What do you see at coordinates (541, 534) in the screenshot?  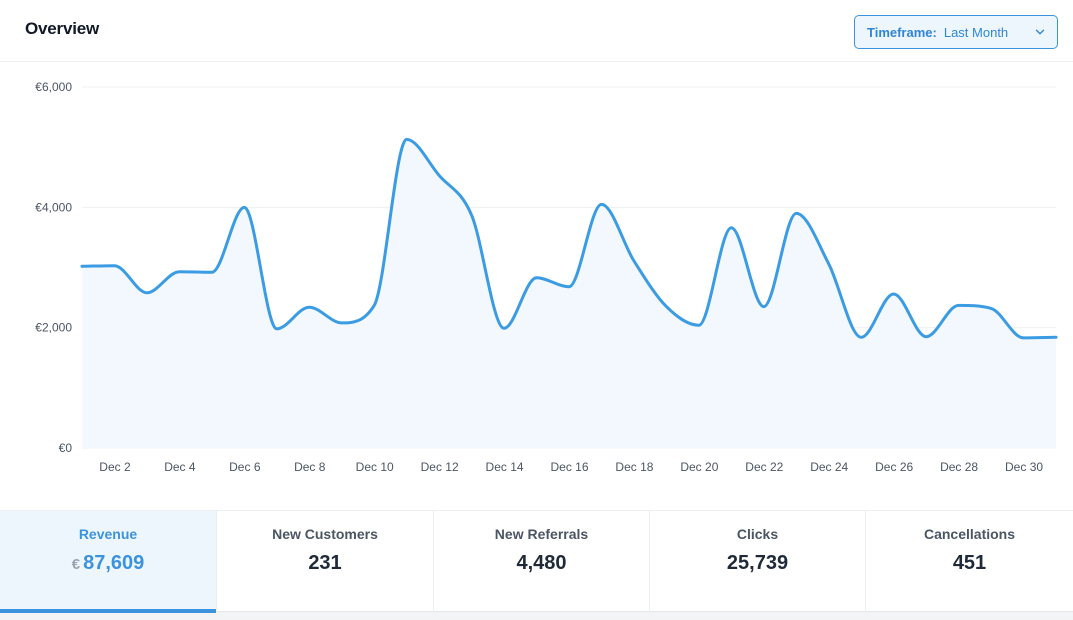 I see `stat-label: New Referrals` at bounding box center [541, 534].